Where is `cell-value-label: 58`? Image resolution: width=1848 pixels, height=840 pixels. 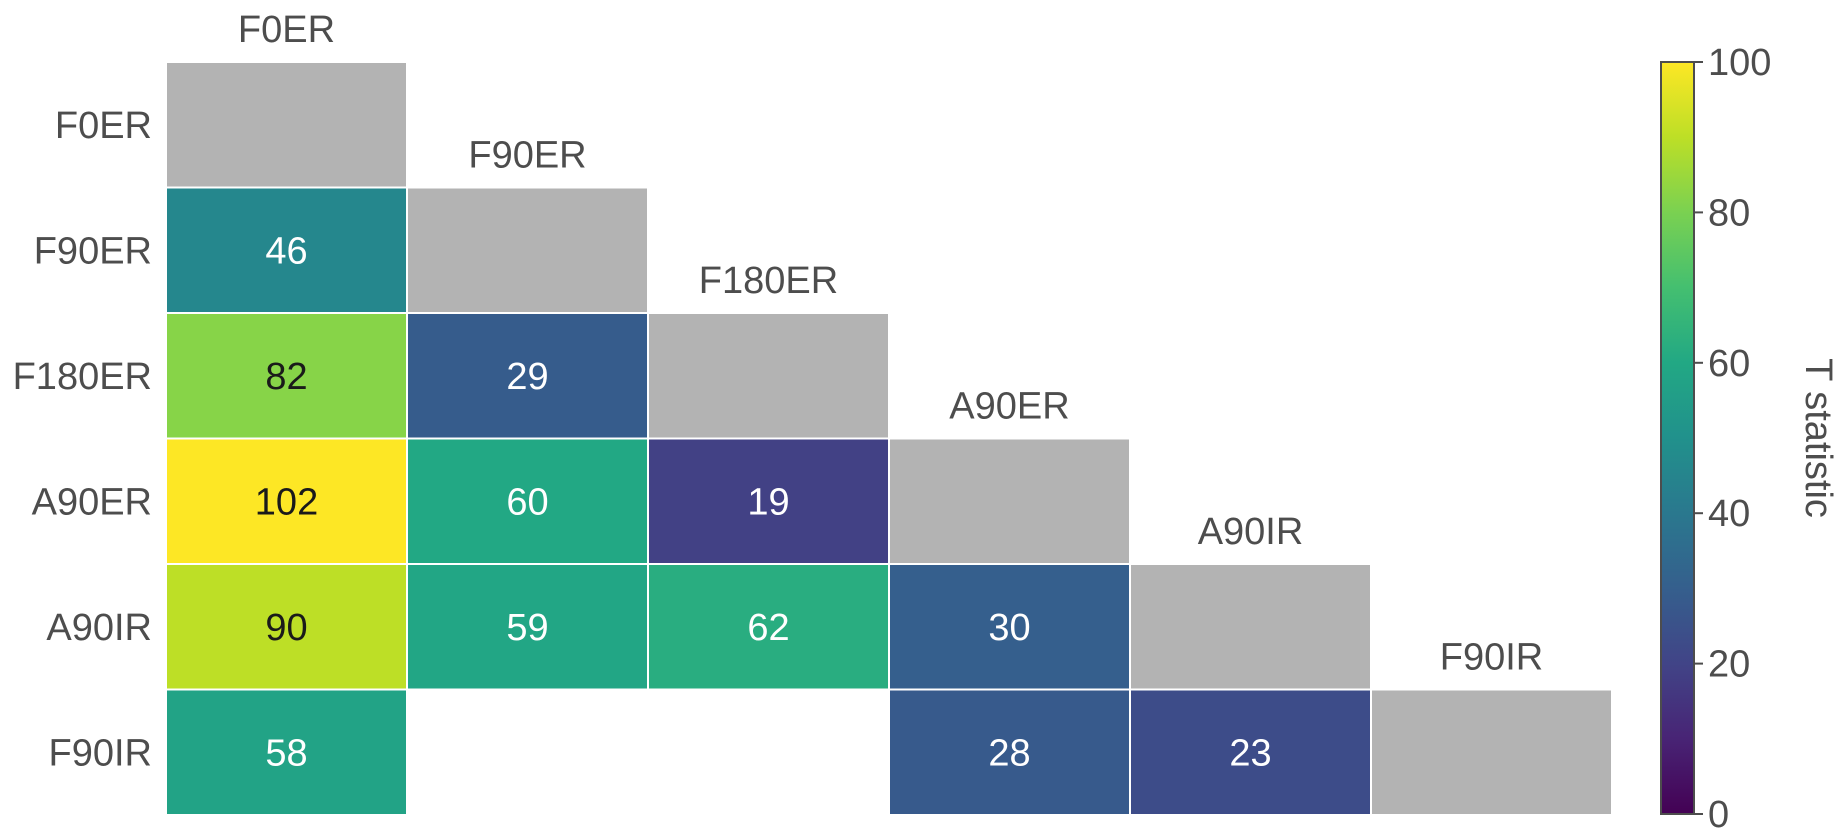 cell-value-label: 58 is located at coordinates (286, 753).